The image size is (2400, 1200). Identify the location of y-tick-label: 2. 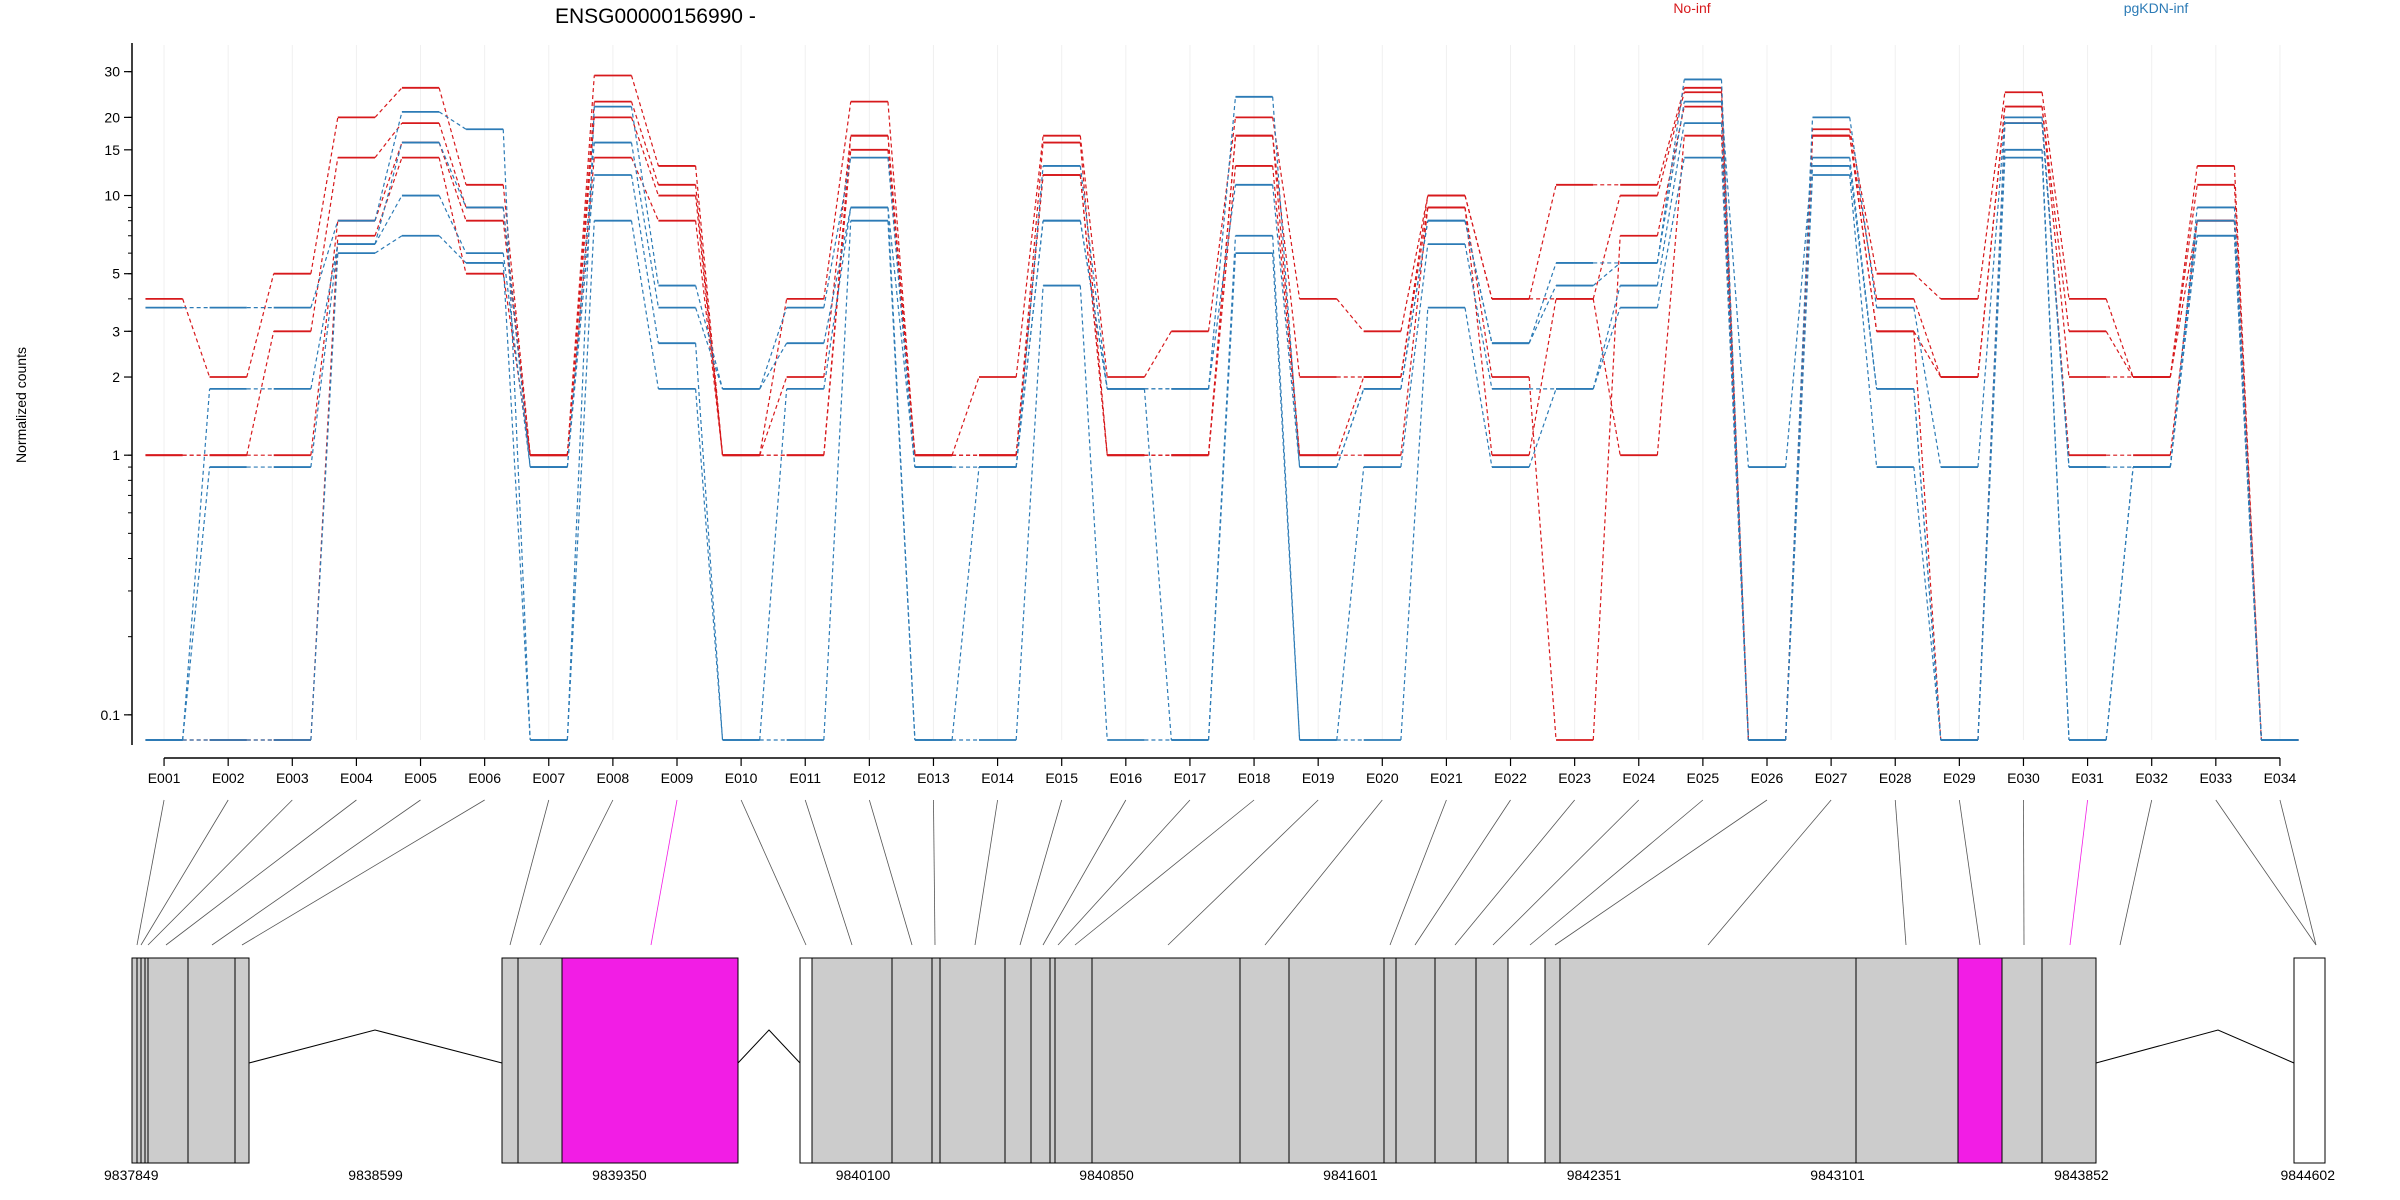
(116, 377).